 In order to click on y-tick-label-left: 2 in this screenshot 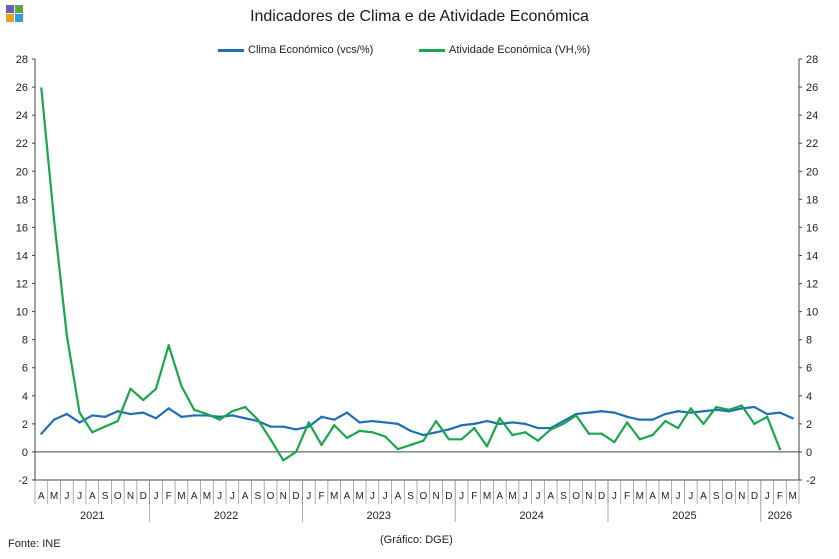, I will do `click(25, 425)`.